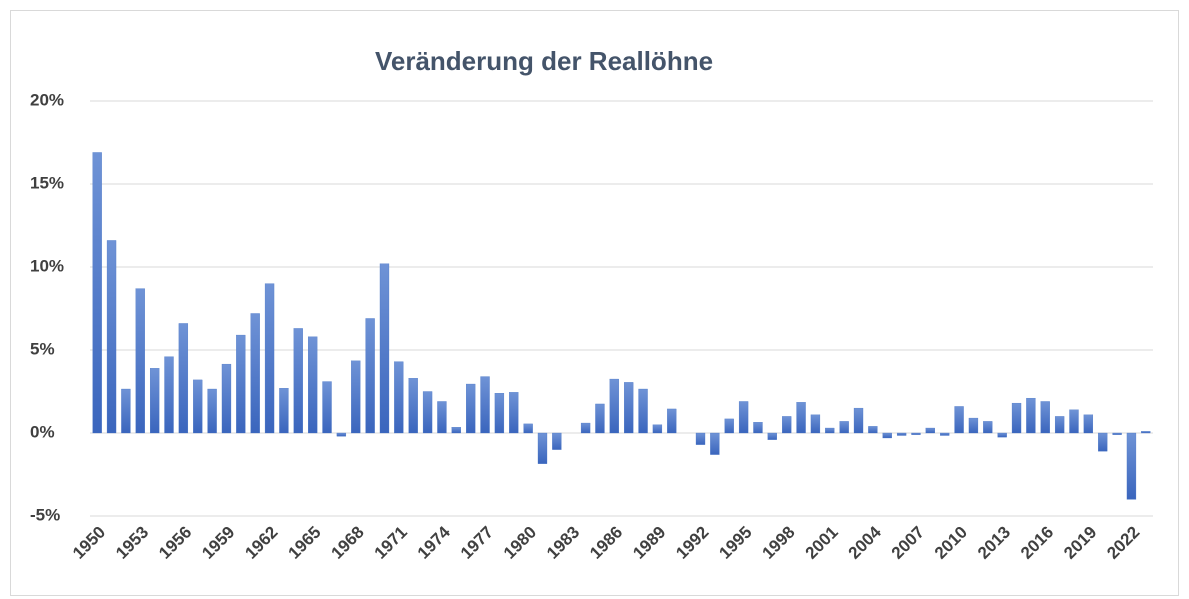 This screenshot has width=1189, height=599. What do you see at coordinates (47, 182) in the screenshot?
I see `y-tick-label: 15%` at bounding box center [47, 182].